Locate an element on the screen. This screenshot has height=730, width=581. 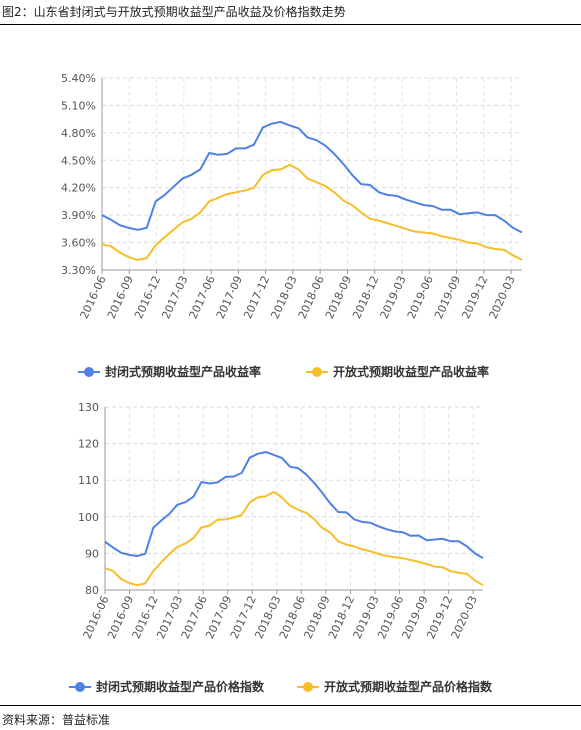
index-series-line-open-end is located at coordinates (294, 538).